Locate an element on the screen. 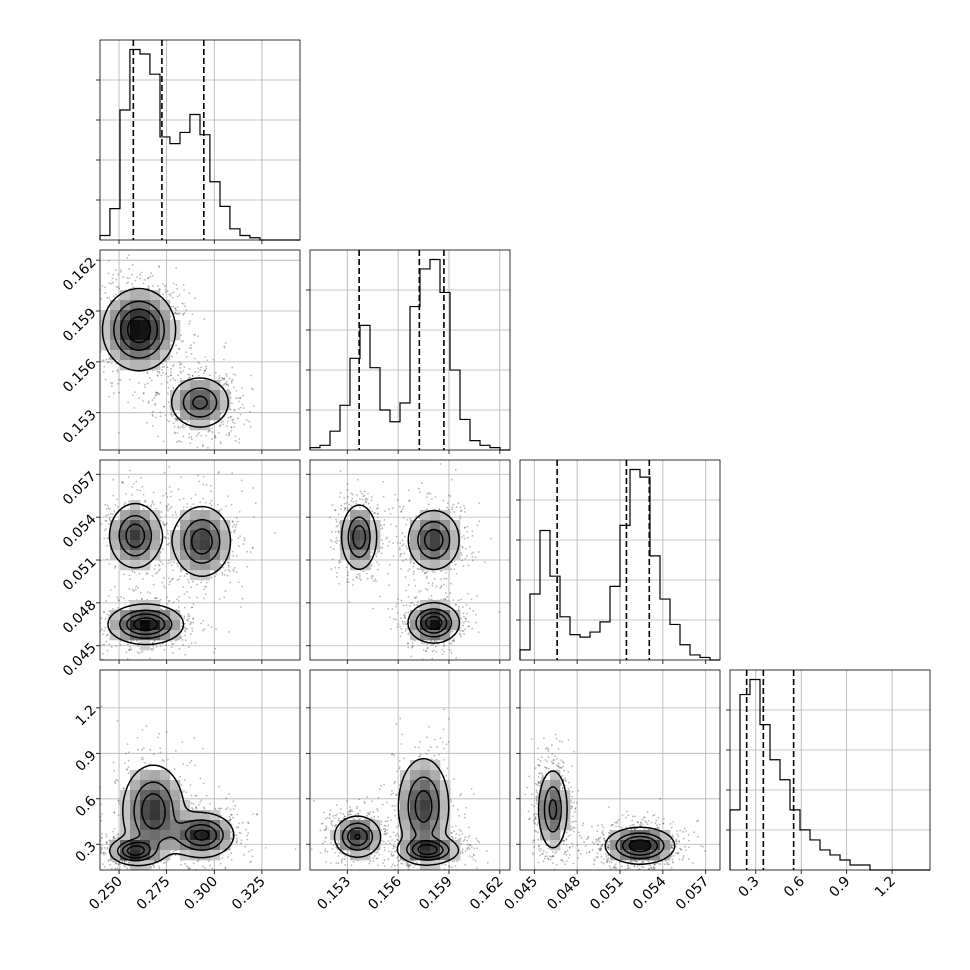 The image size is (970, 970). x-tick-label: 0.3 is located at coordinates (749, 887).